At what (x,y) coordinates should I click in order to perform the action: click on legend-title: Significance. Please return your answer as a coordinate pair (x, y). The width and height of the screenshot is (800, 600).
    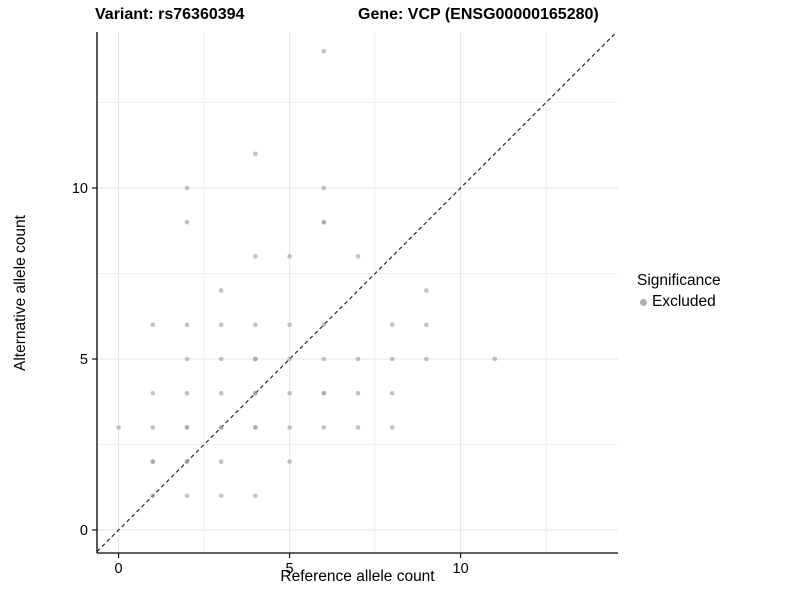
    Looking at the image, I should click on (679, 280).